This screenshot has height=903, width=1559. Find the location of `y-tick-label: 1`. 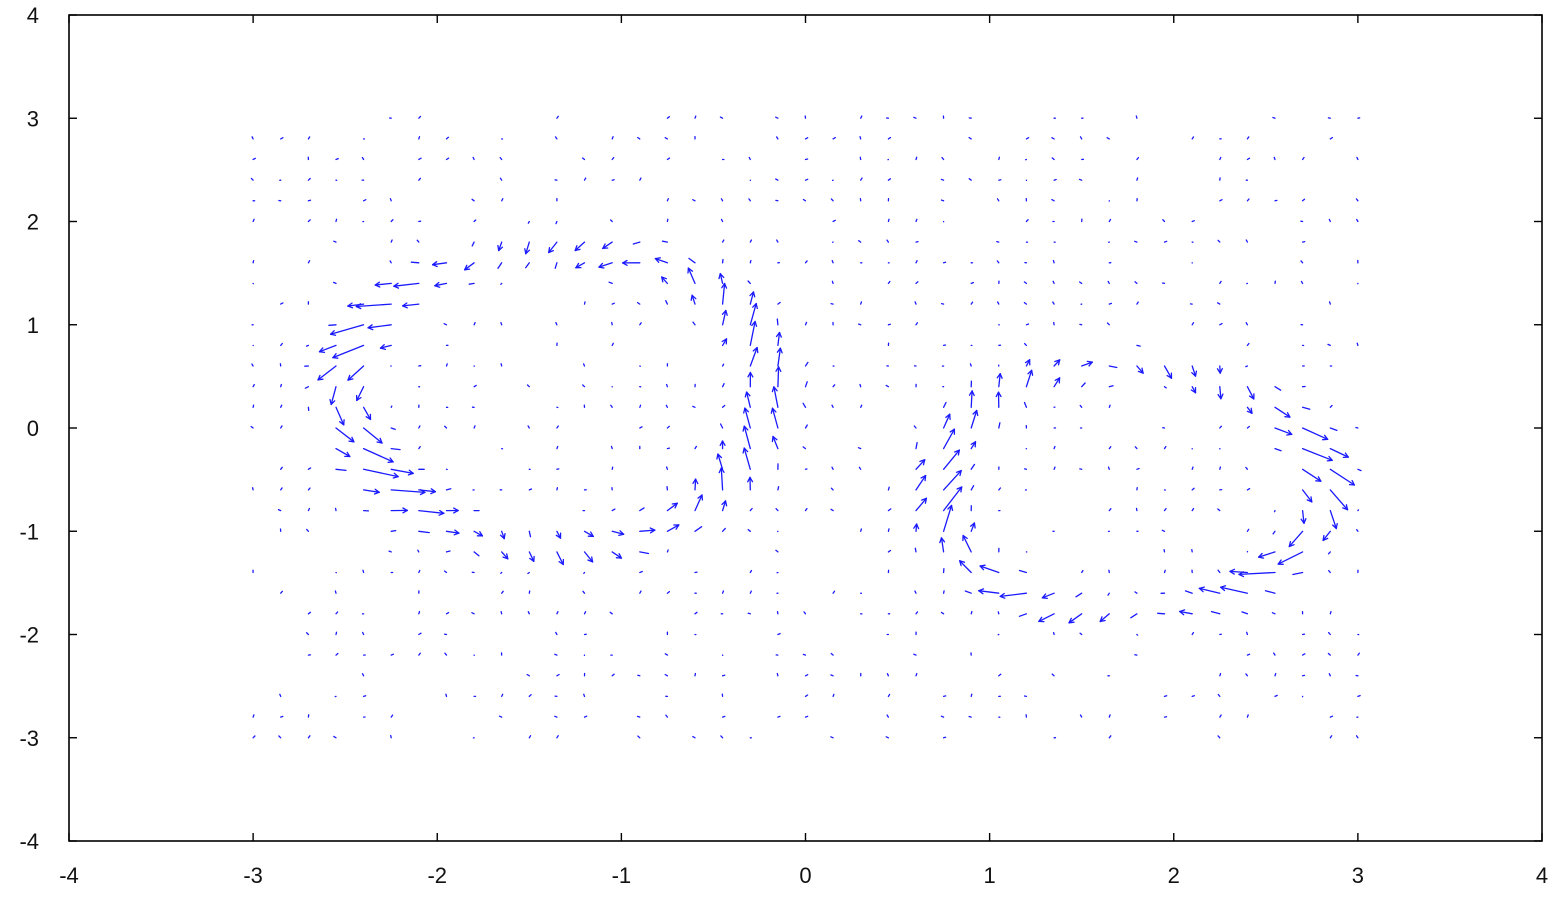

y-tick-label: 1 is located at coordinates (33, 325).